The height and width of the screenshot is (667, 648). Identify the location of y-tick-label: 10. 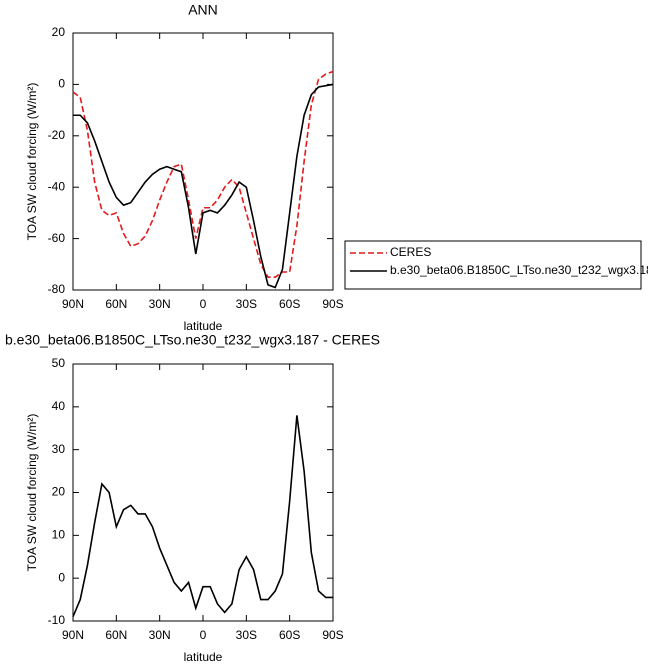
(59, 535).